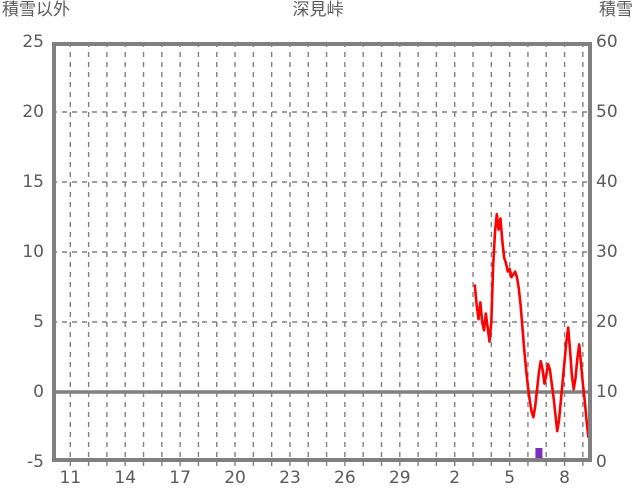 The height and width of the screenshot is (501, 636). I want to click on right-axis-tick-label: 0, so click(601, 462).